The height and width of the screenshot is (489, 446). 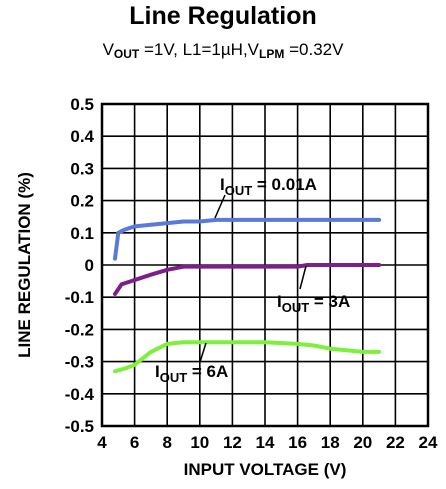 What do you see at coordinates (265, 469) in the screenshot?
I see `x-axis-label: INPUT VOLTAGE (V)` at bounding box center [265, 469].